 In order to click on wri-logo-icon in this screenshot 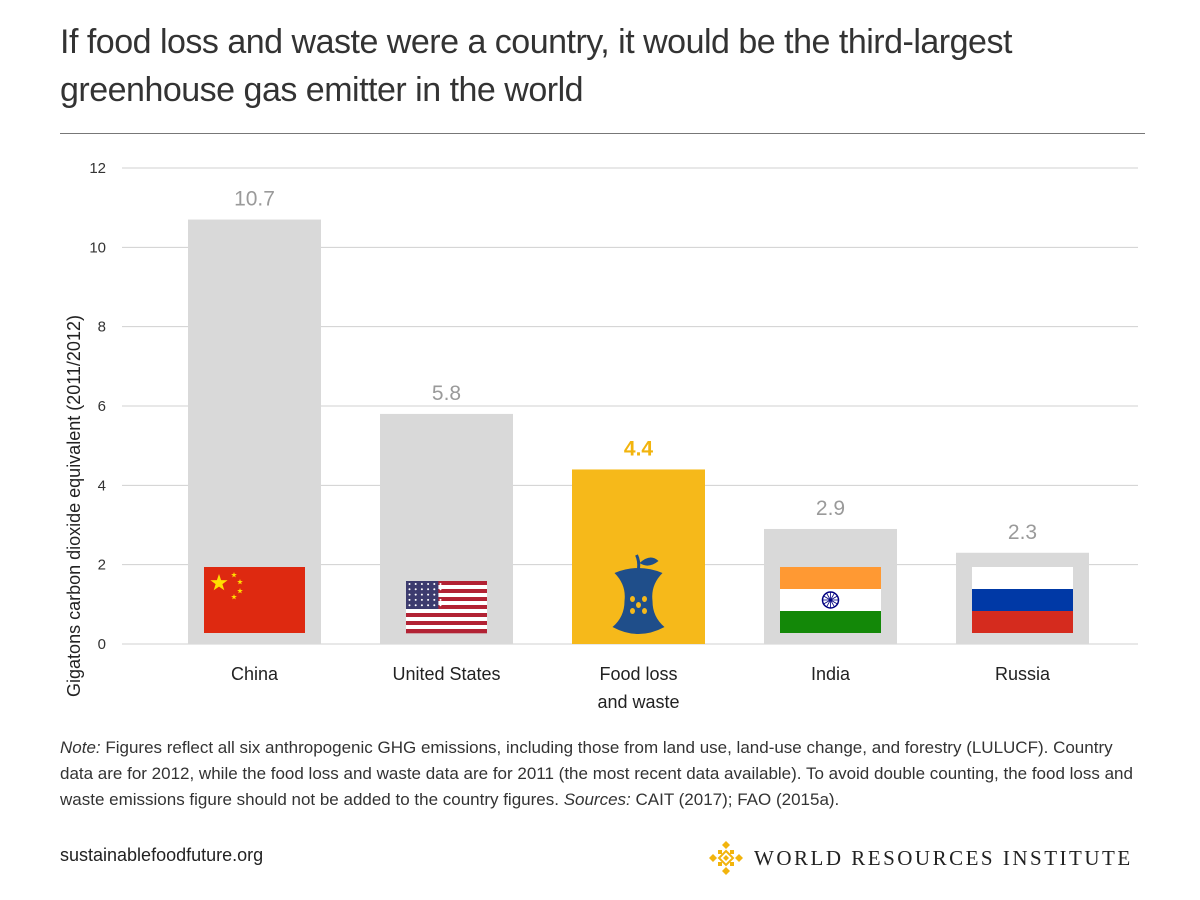, I will do `click(726, 858)`.